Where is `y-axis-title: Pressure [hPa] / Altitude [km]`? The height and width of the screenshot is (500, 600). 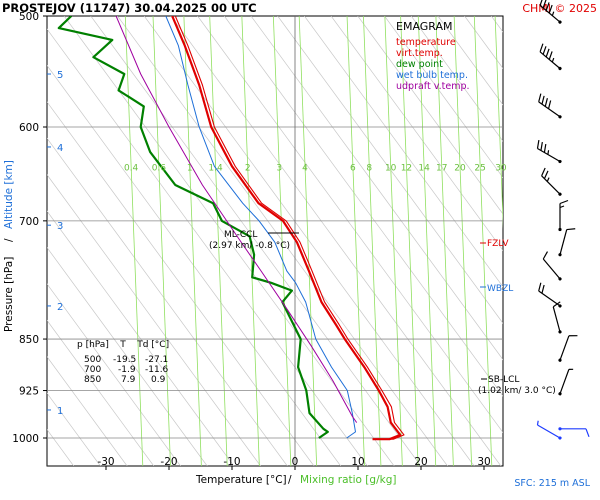 y-axis-title: Pressure [hPa] / Altitude [km] is located at coordinates (9, 246).